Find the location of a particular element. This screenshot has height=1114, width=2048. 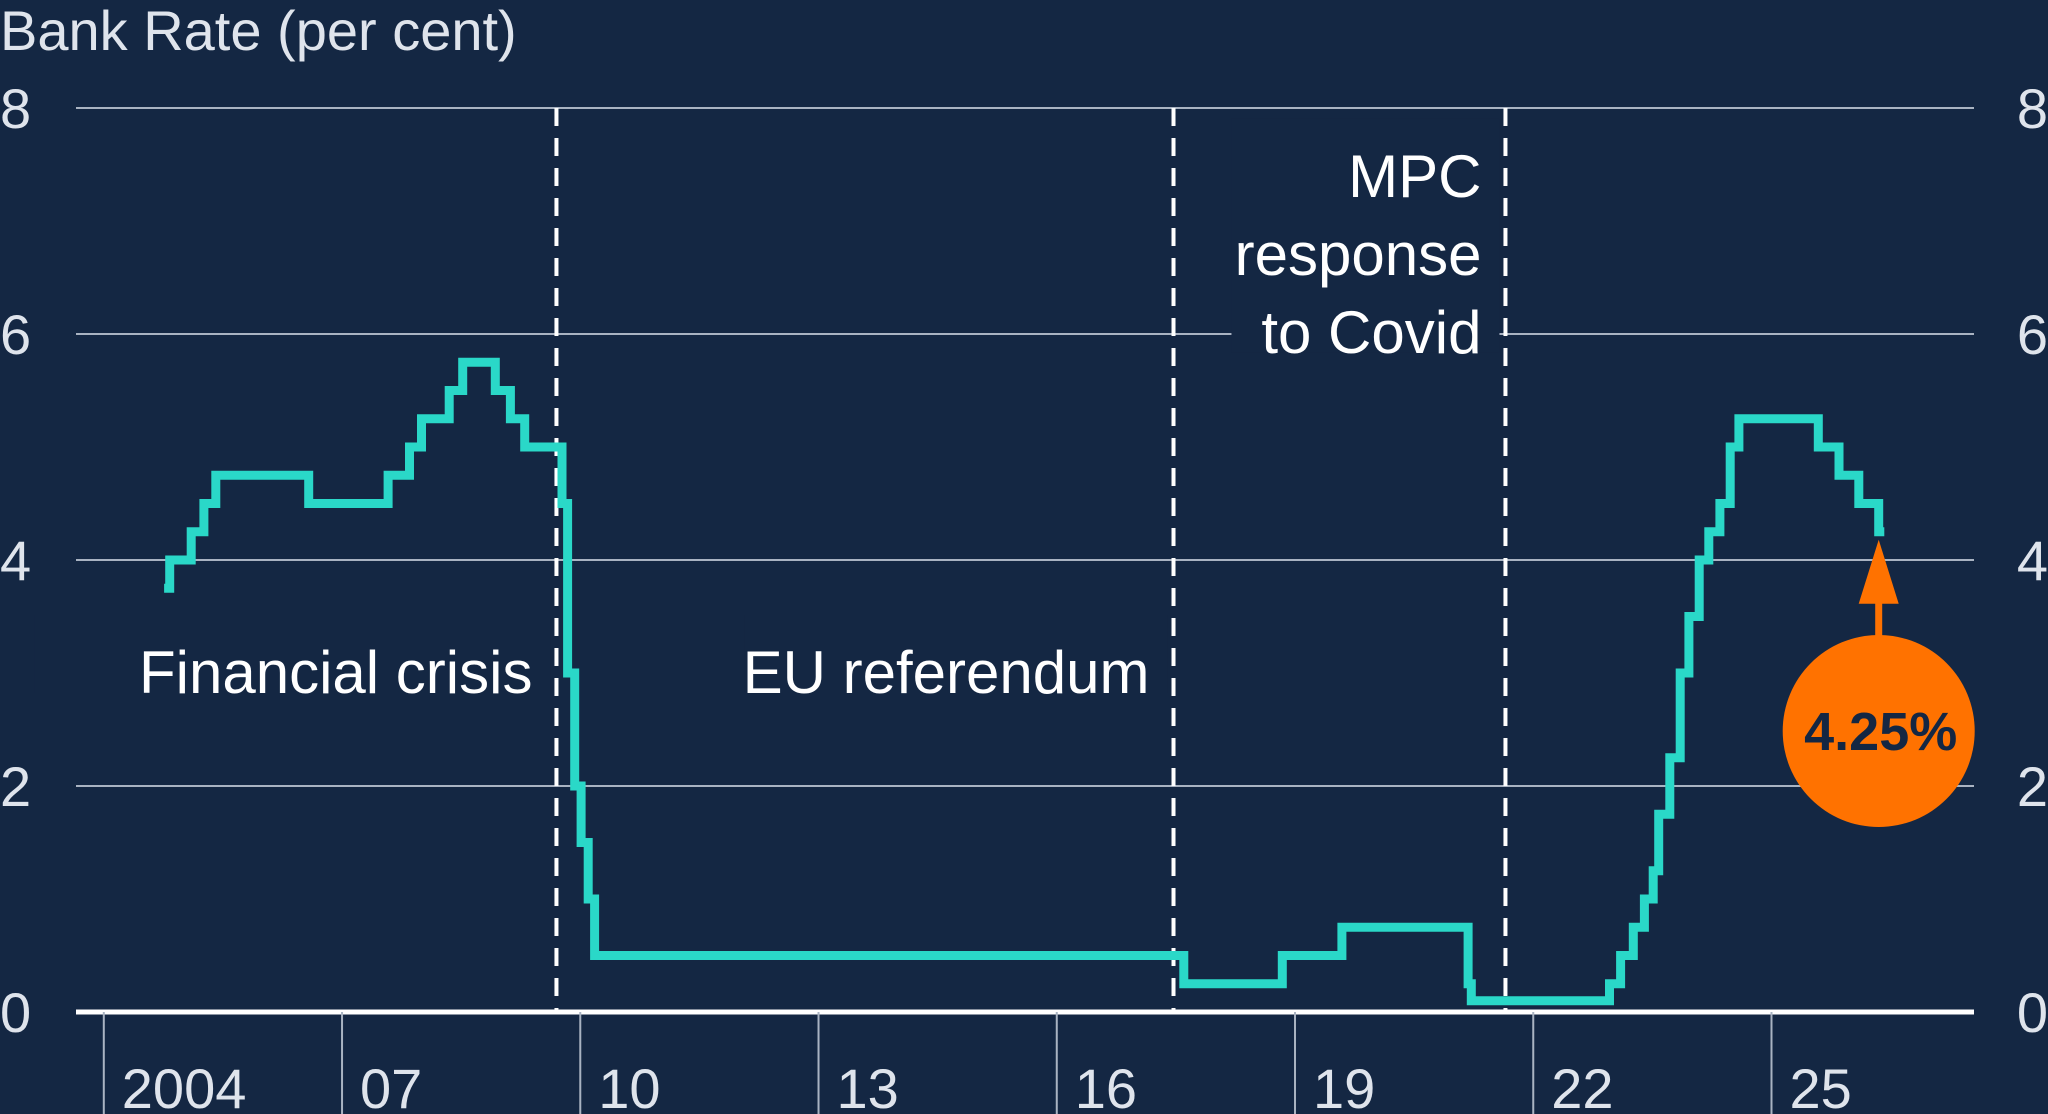

y-tick-label-left: 4 is located at coordinates (15, 560).